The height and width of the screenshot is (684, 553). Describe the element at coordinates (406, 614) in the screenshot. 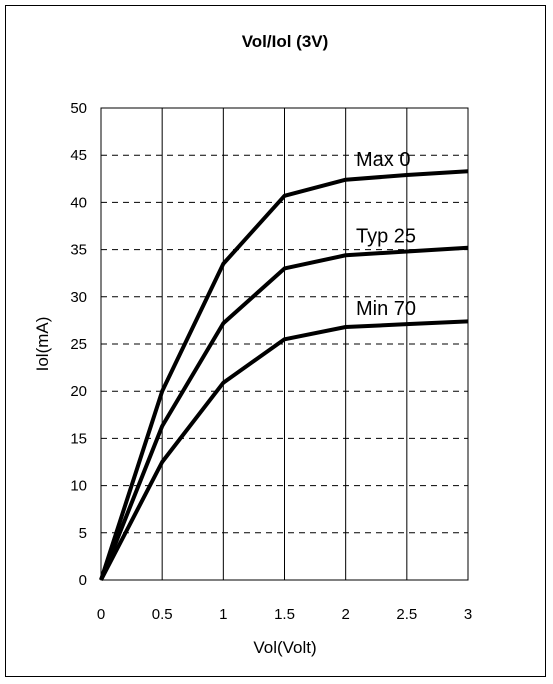

I see `x-tick-label: 2.5` at that location.